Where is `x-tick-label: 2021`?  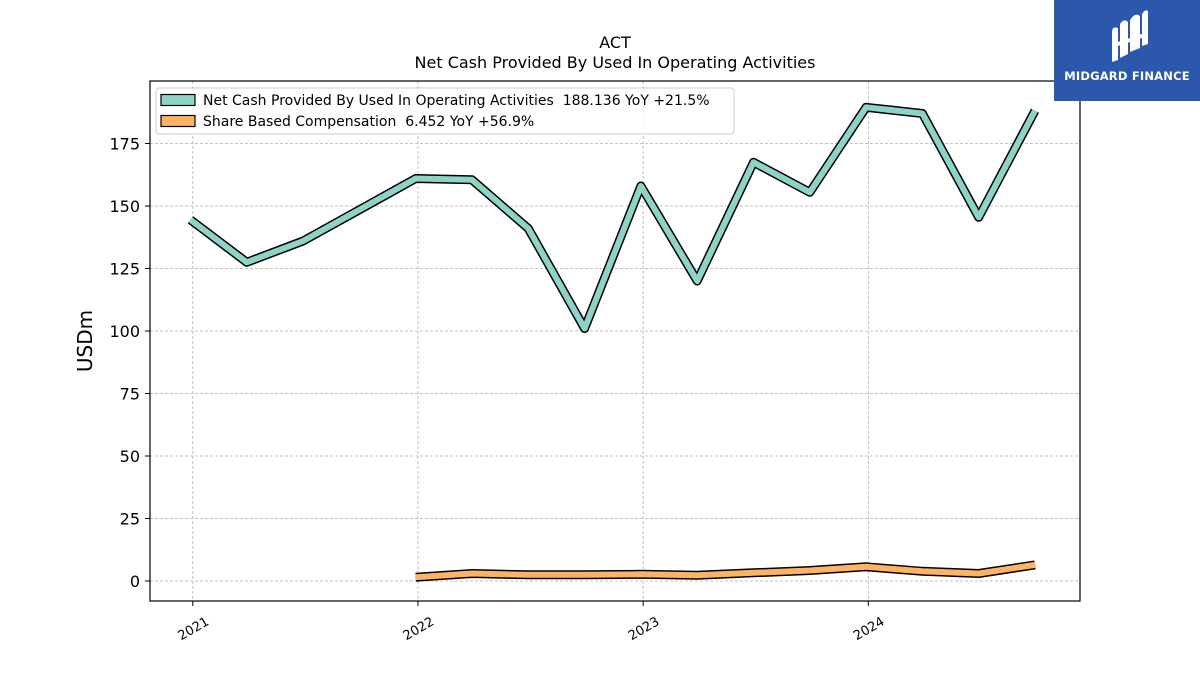
x-tick-label: 2021 is located at coordinates (194, 629).